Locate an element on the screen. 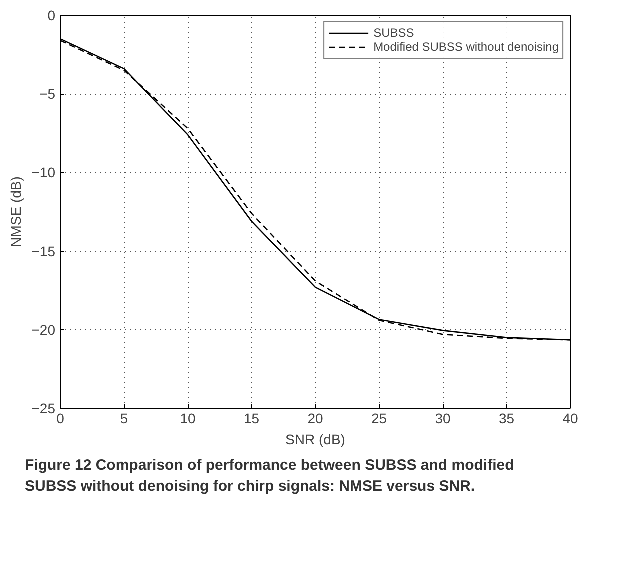 This screenshot has width=624, height=576. x-tick-label: 25 is located at coordinates (379, 418).